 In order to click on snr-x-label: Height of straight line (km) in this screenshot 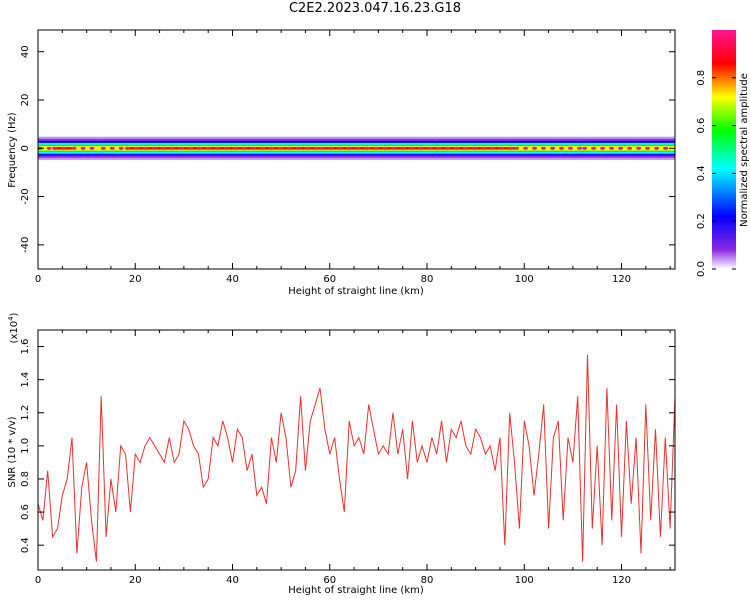, I will do `click(356, 590)`.